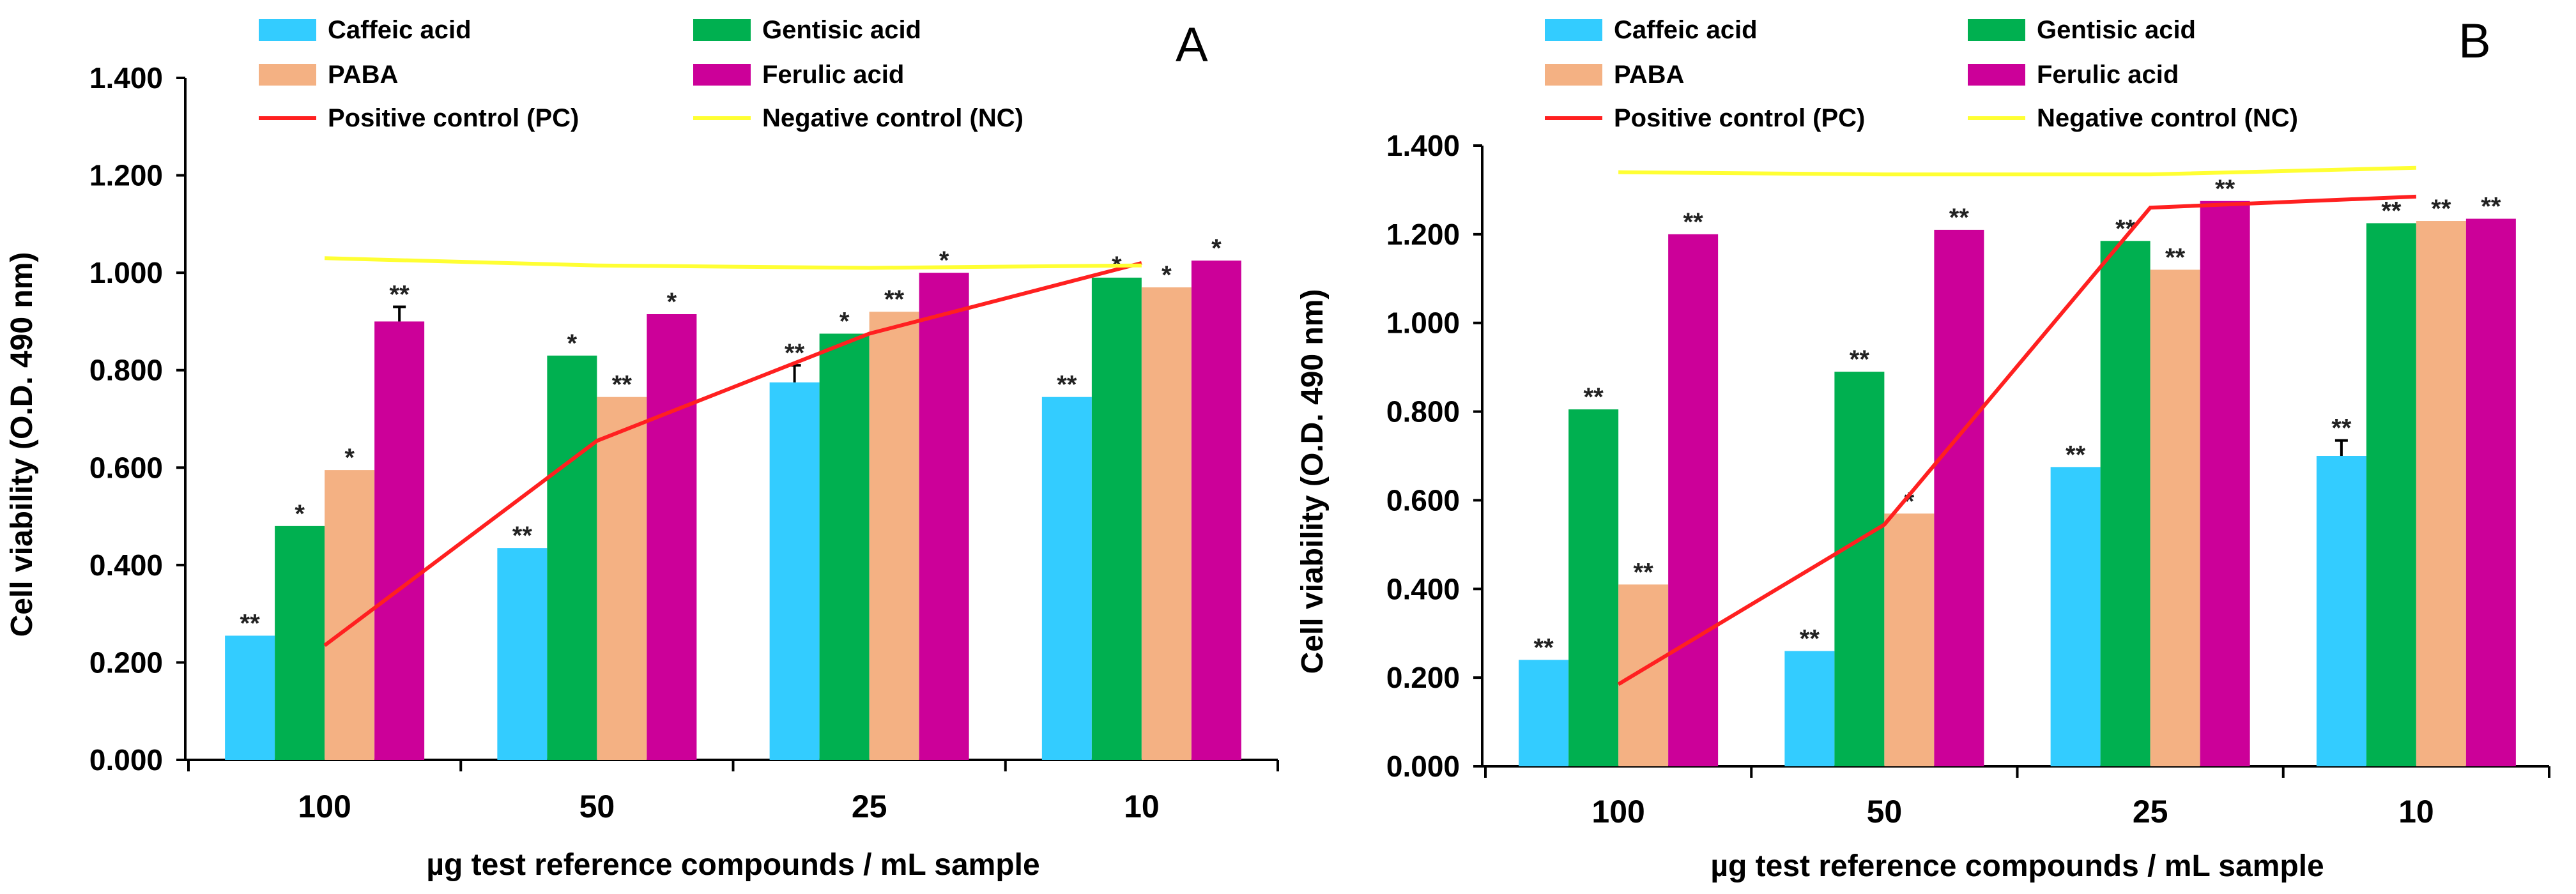  What do you see at coordinates (1423, 235) in the screenshot?
I see `y-tick-label: 1.200` at bounding box center [1423, 235].